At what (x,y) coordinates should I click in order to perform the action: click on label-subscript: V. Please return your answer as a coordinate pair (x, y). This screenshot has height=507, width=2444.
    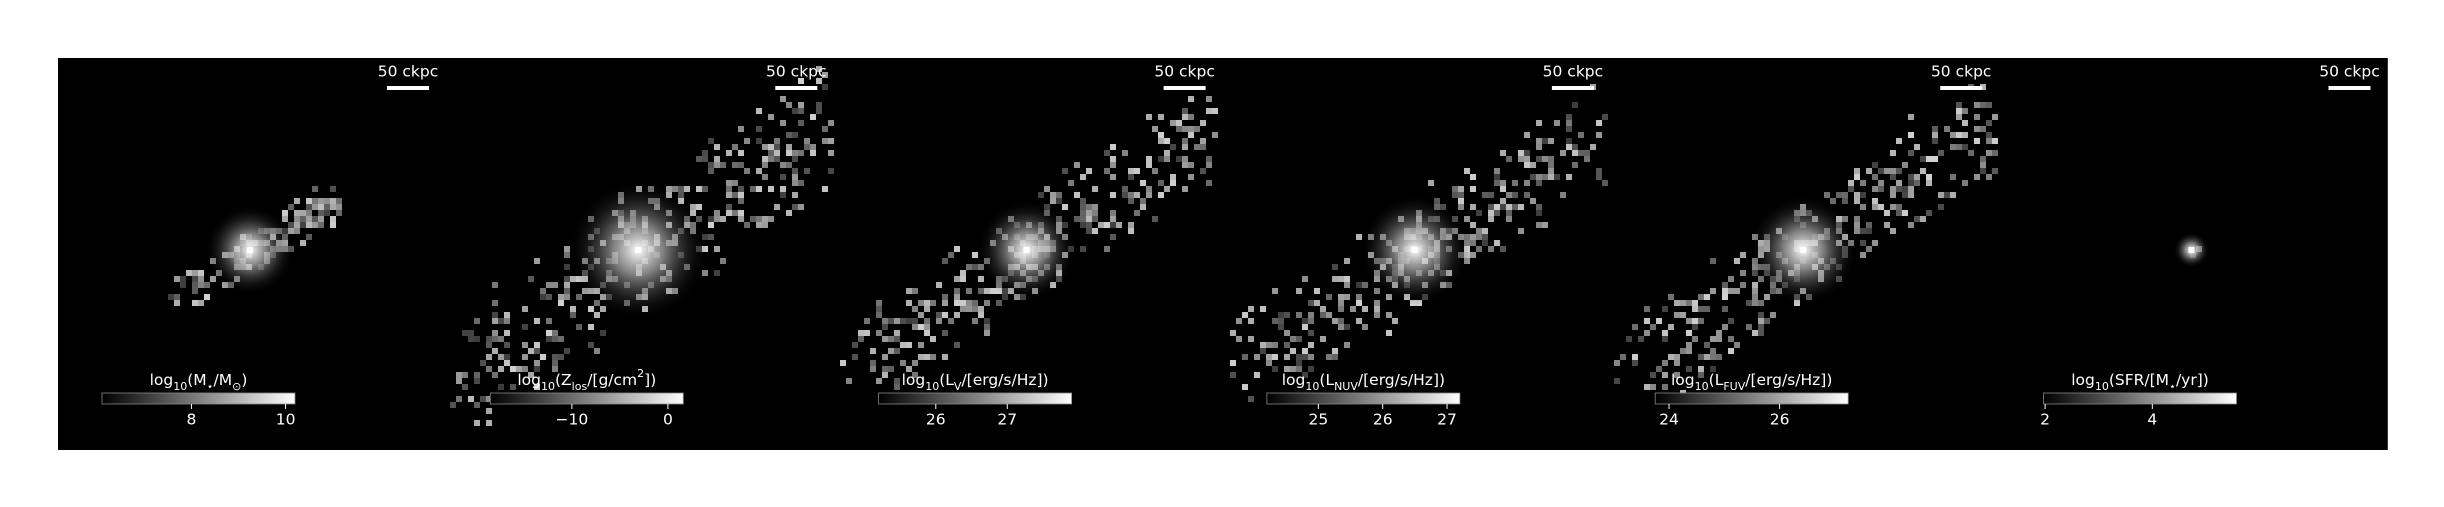
    Looking at the image, I should click on (958, 386).